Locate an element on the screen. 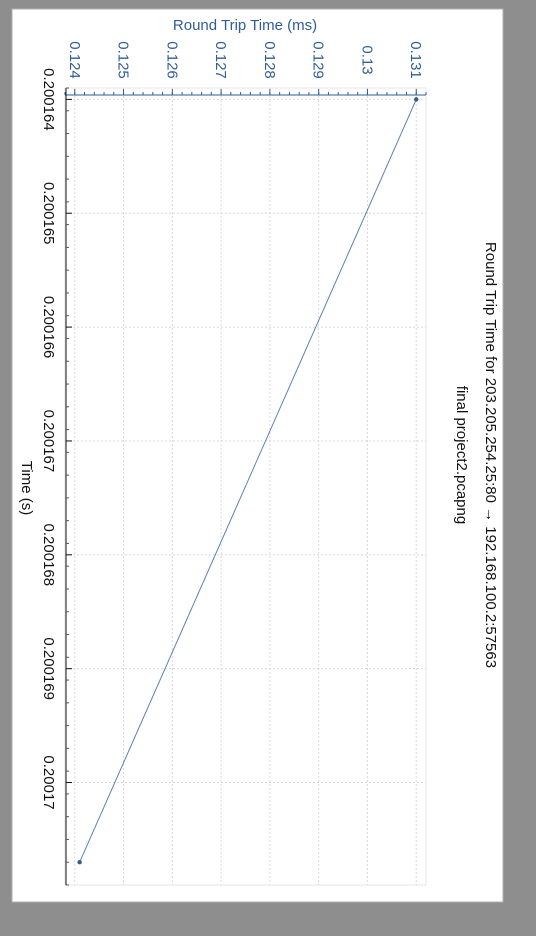 This screenshot has height=936, width=536. x-tick-label: 0.200164 is located at coordinates (48, 99).